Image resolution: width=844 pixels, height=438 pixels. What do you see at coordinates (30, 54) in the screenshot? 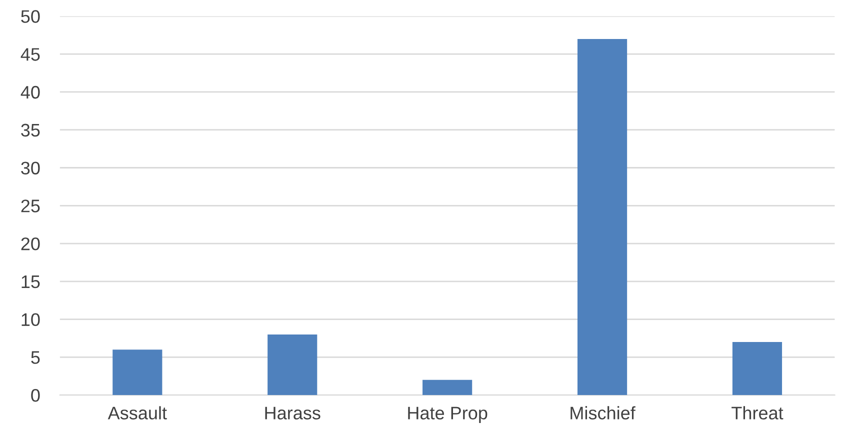
I see `y-tick-label: 45` at bounding box center [30, 54].